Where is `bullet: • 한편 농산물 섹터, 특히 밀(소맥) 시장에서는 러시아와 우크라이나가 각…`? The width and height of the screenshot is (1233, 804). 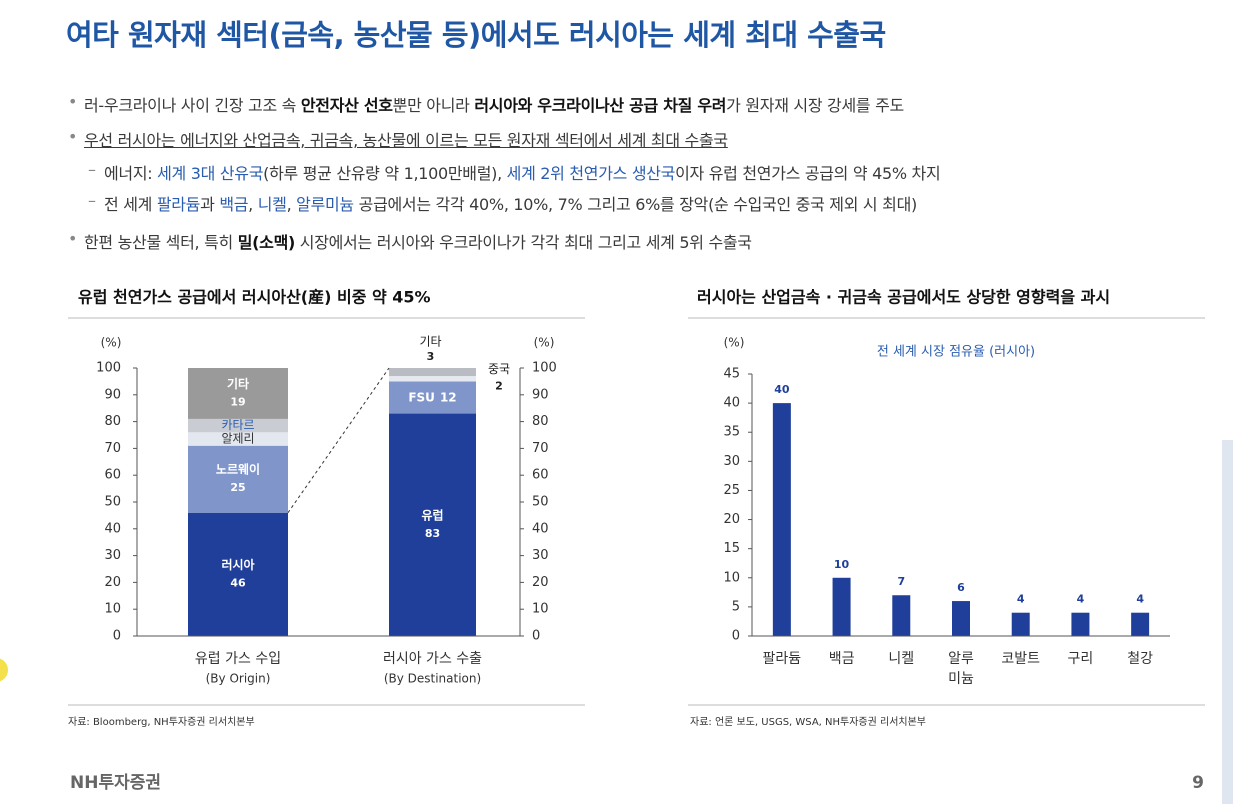 bullet: • 한편 농산물 섹터, 특히 밀(소맥) 시장에서는 러시아와 우크라이나가 각… is located at coordinates (410, 241).